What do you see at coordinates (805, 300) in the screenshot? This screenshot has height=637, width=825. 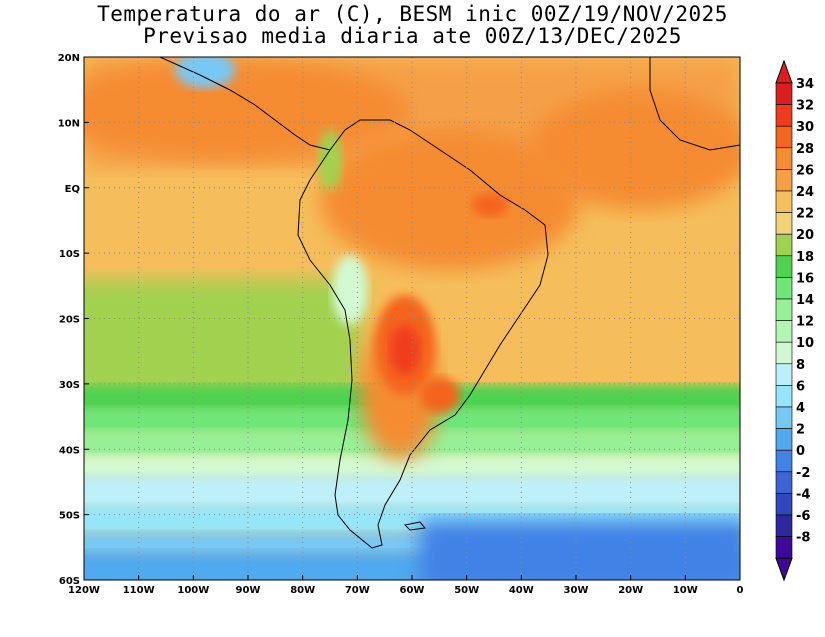 I see `colorbar-label: 14` at bounding box center [805, 300].